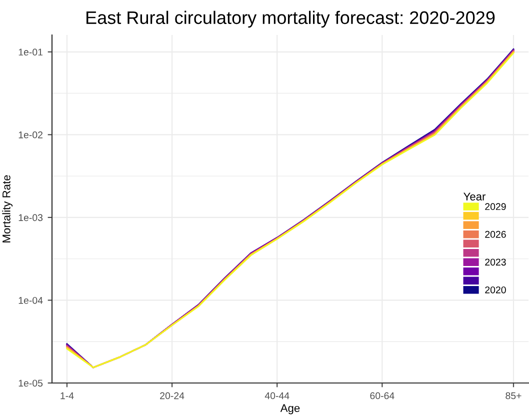  I want to click on x-tick-label: 60-64, so click(382, 396).